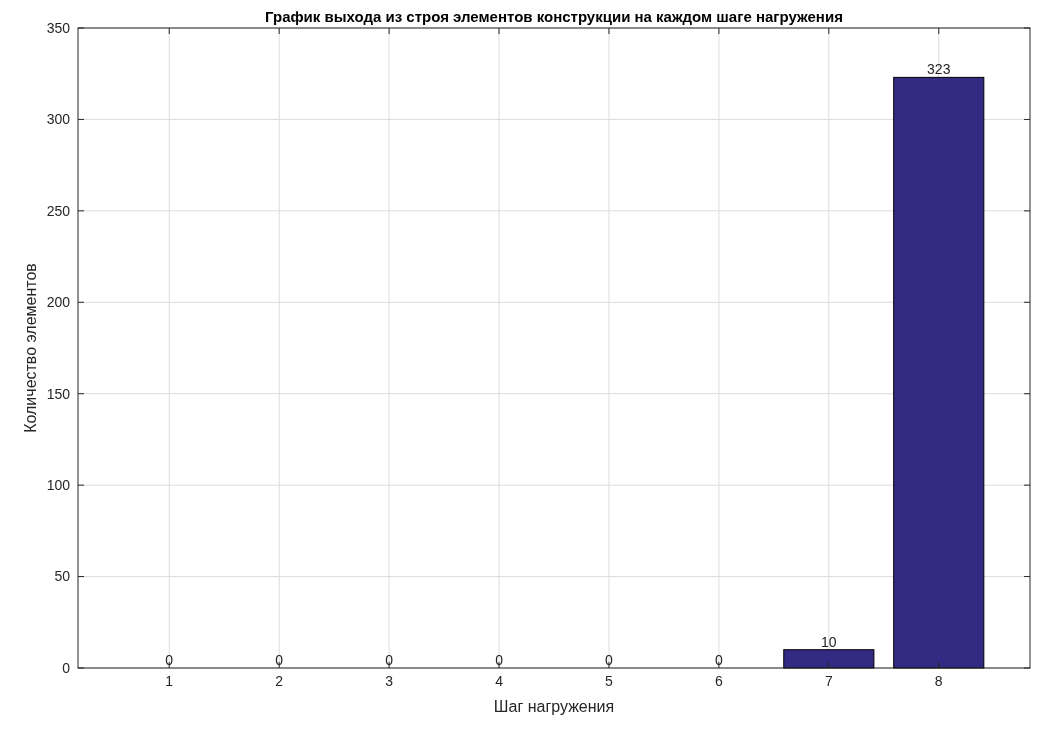 This screenshot has width=1041, height=733. I want to click on y-axis-title: Количество элементов, so click(30, 348).